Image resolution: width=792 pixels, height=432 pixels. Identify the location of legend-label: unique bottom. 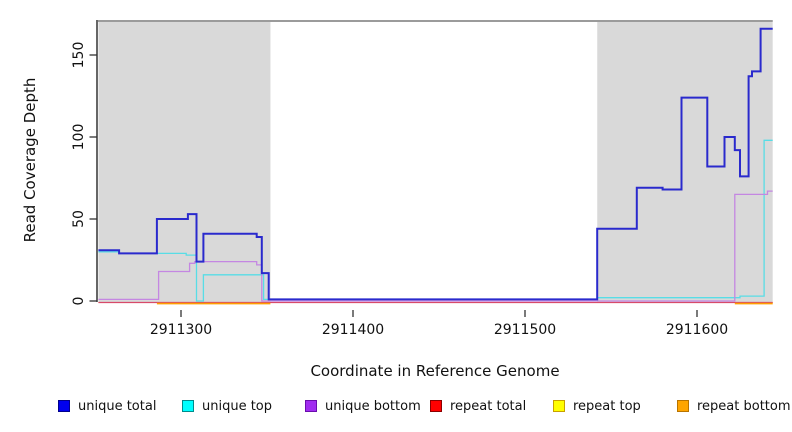
(373, 406).